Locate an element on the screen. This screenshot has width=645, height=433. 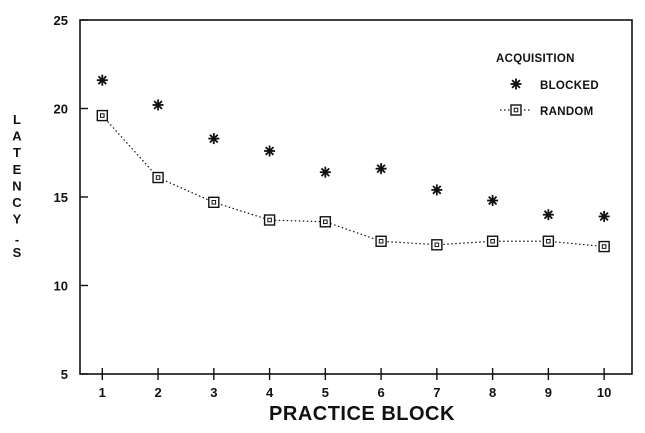
y-tick-label: 20 is located at coordinates (61, 109).